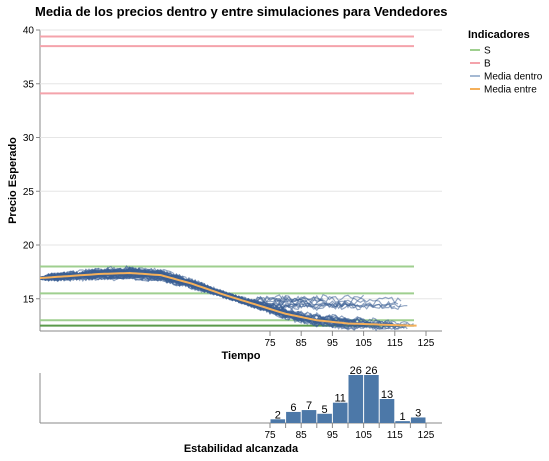 This screenshot has height=461, width=549. Describe the element at coordinates (418, 413) in the screenshot. I see `hist-bar-label: 3` at that location.